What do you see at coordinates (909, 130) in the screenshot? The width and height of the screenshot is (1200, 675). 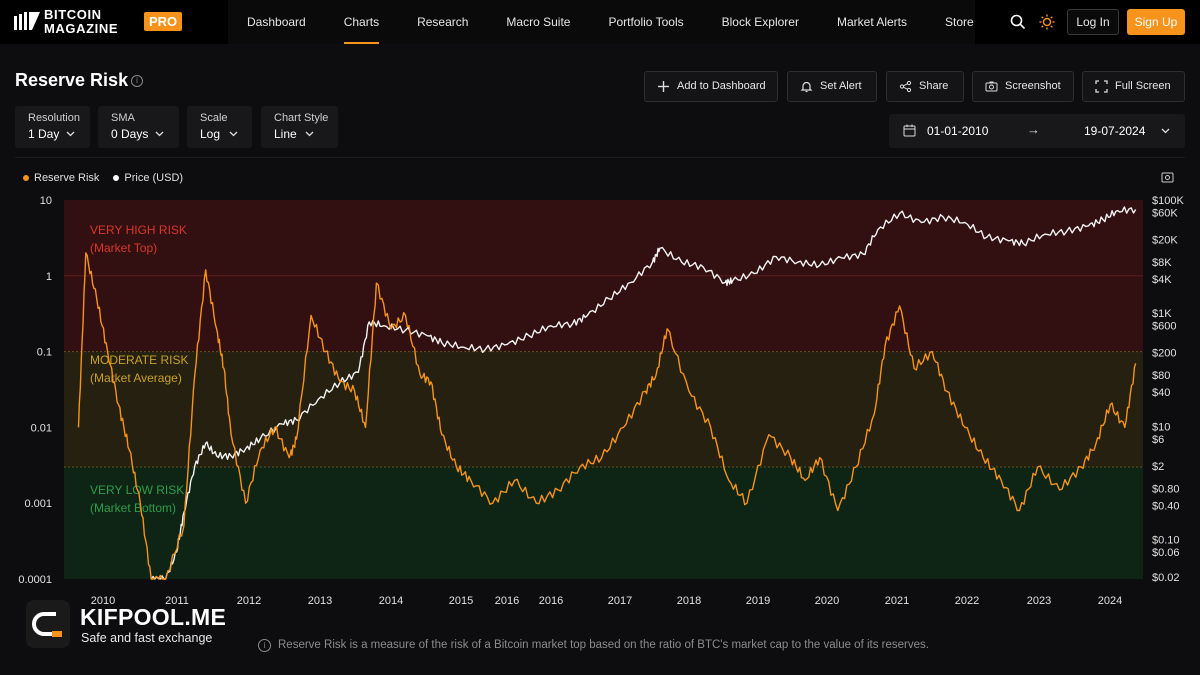 I see `calendar-icon` at bounding box center [909, 130].